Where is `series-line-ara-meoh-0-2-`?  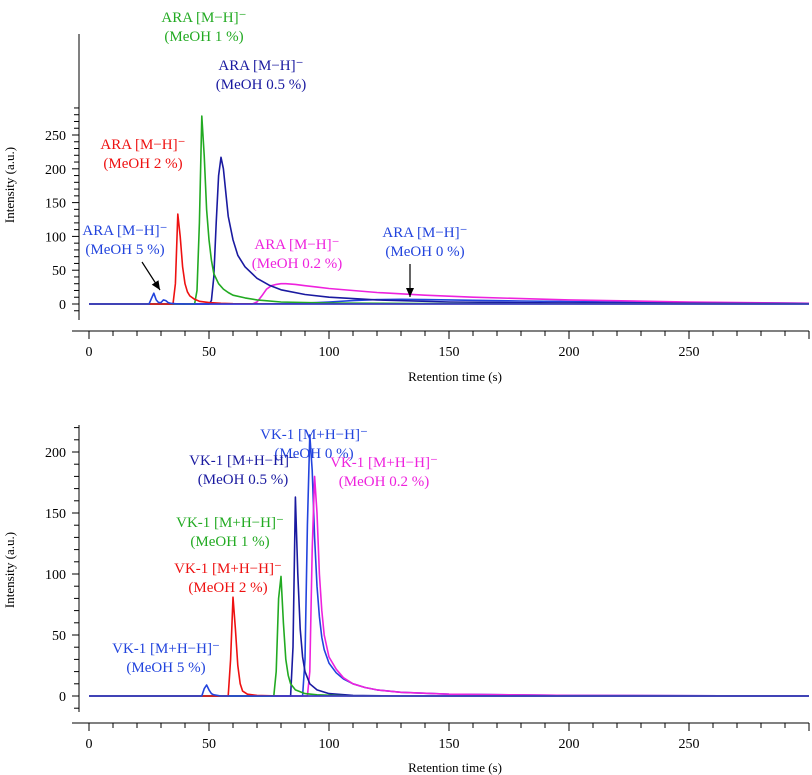 series-line-ara-meoh-0-2- is located at coordinates (449, 293).